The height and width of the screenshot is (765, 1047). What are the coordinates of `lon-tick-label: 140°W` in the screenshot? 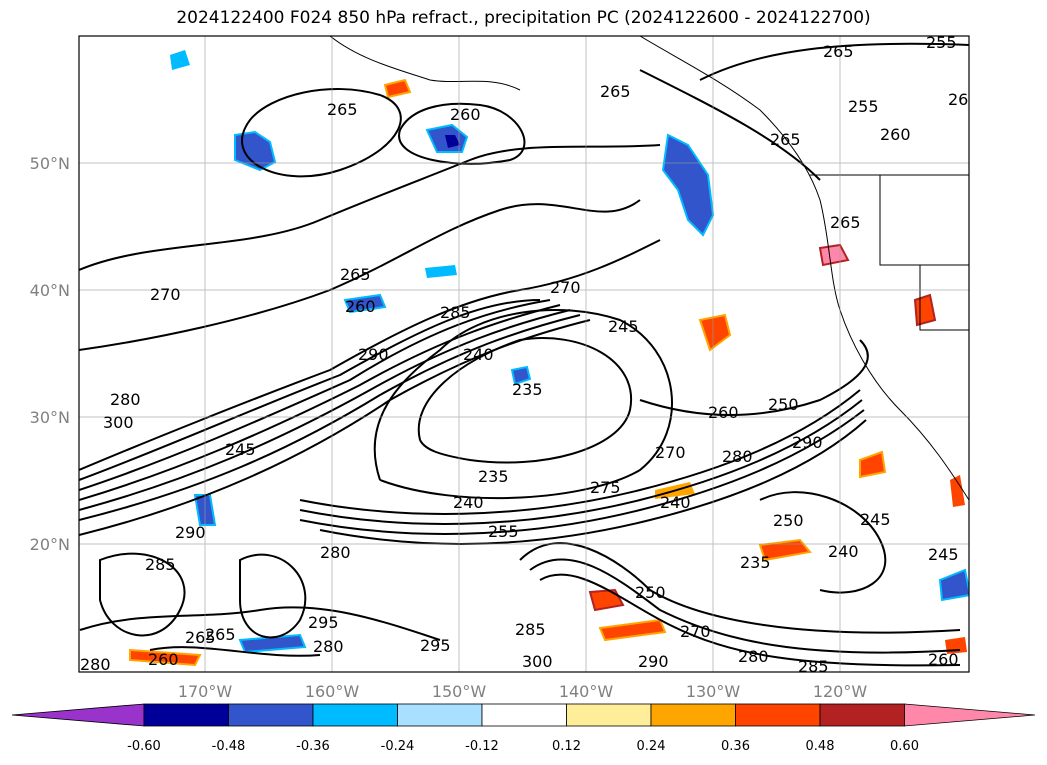 It's located at (586, 691).